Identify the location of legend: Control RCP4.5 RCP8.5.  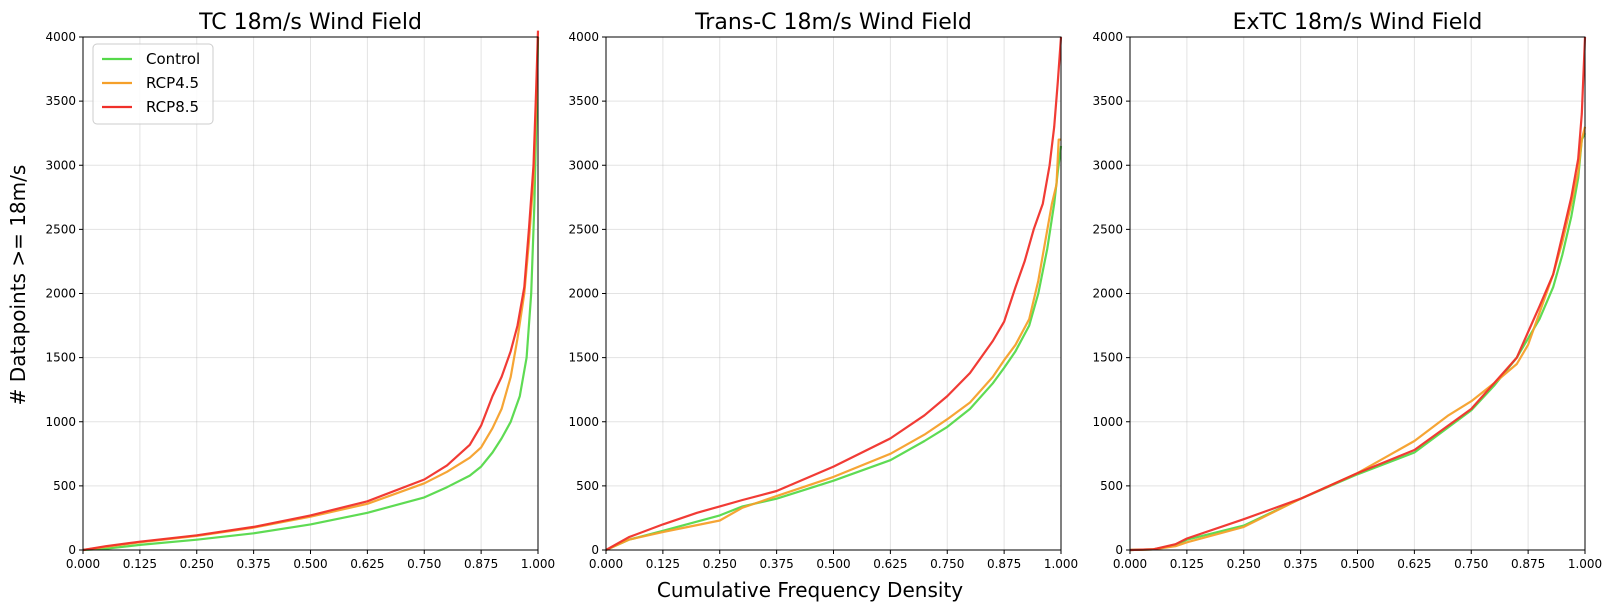
(153, 84).